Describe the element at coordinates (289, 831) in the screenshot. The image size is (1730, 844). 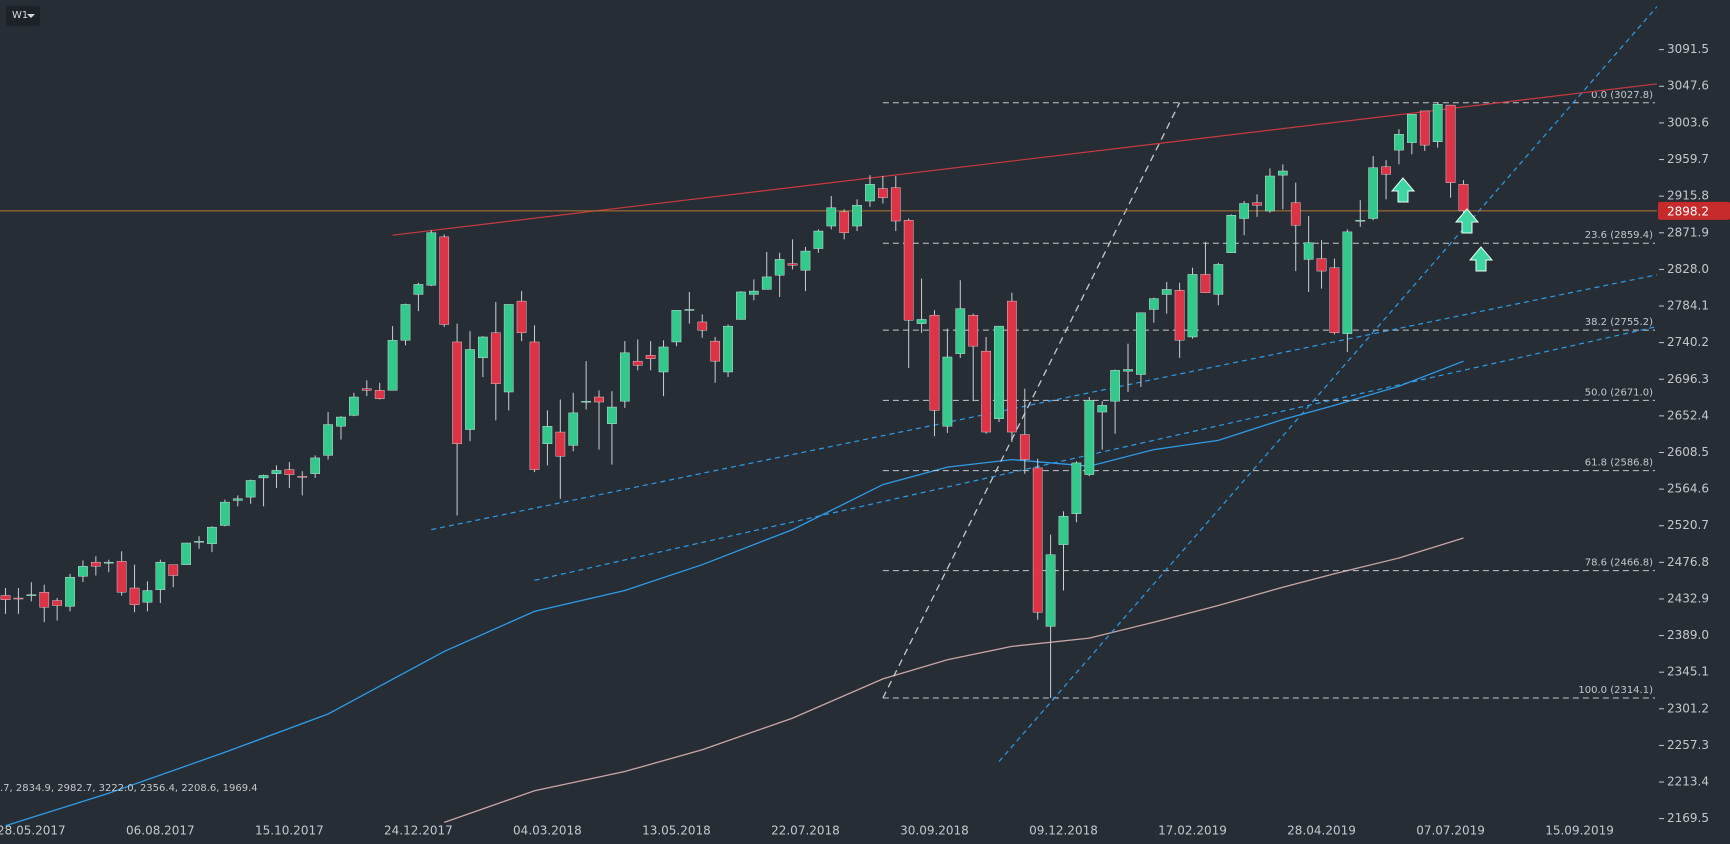
I see `x-tick-label: 15.10.2017` at that location.